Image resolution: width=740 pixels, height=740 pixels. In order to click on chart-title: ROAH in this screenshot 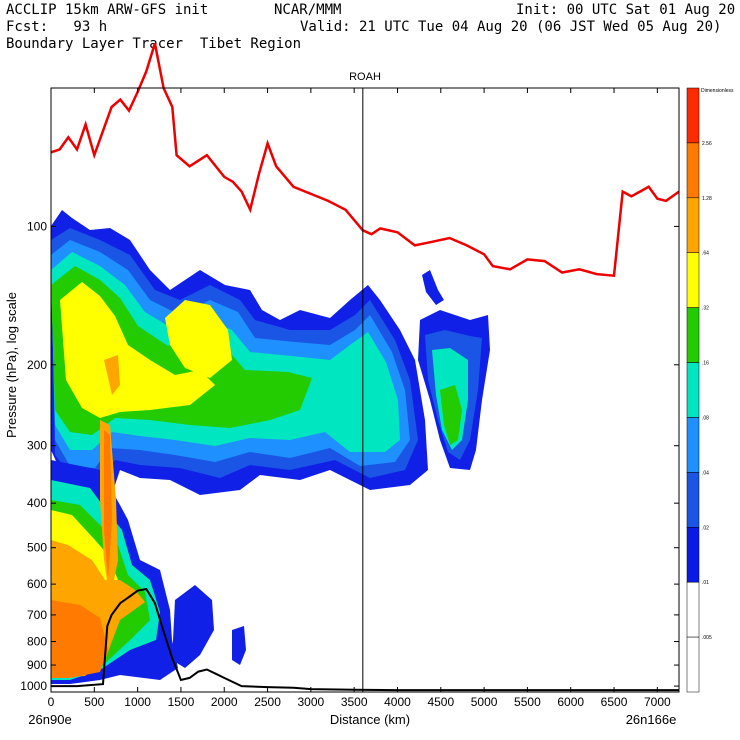, I will do `click(365, 77)`.